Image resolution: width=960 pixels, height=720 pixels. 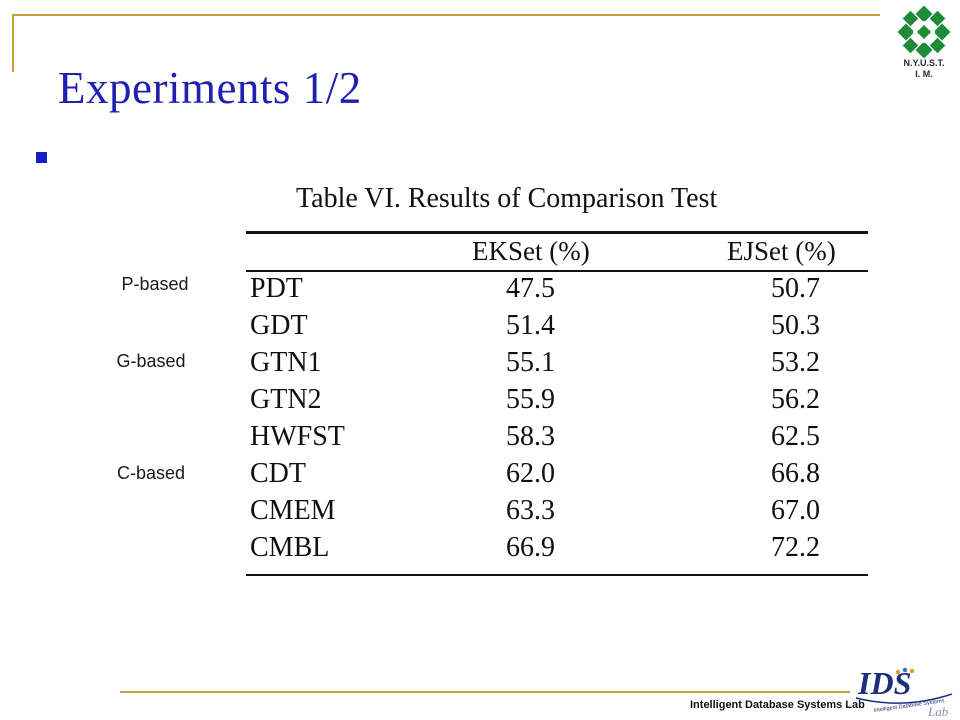 I want to click on side-label-c-based: C-based, so click(x=151, y=473).